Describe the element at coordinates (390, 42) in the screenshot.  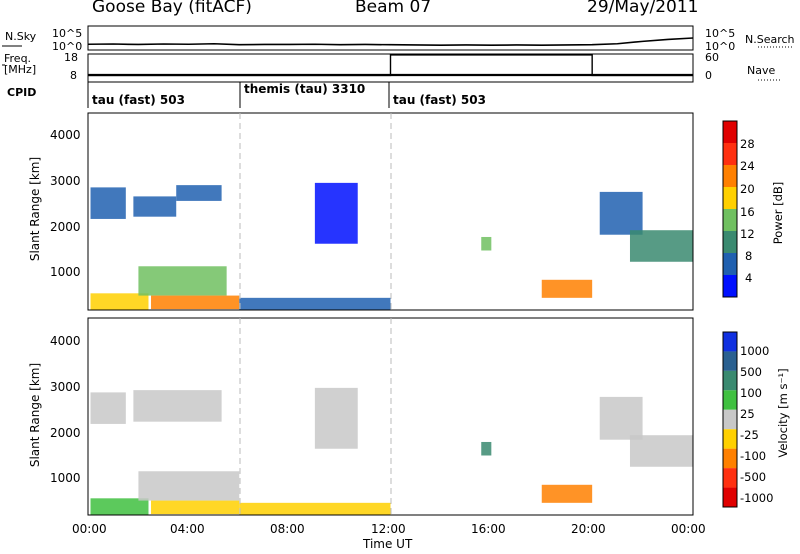
I see `nsky-series-line` at that location.